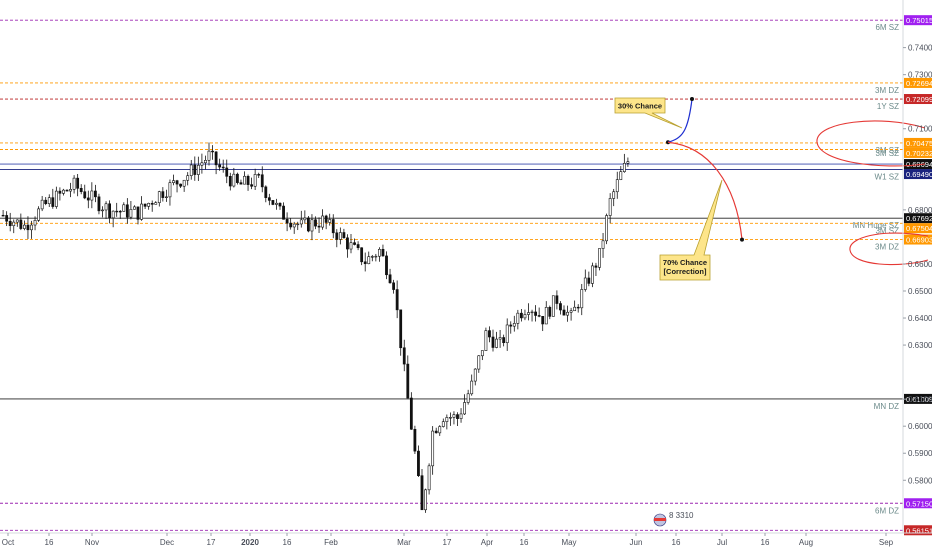 This screenshot has height=555, width=932. What do you see at coordinates (919, 174) in the screenshot?
I see `price-tag-value: 0.69490` at bounding box center [919, 174].